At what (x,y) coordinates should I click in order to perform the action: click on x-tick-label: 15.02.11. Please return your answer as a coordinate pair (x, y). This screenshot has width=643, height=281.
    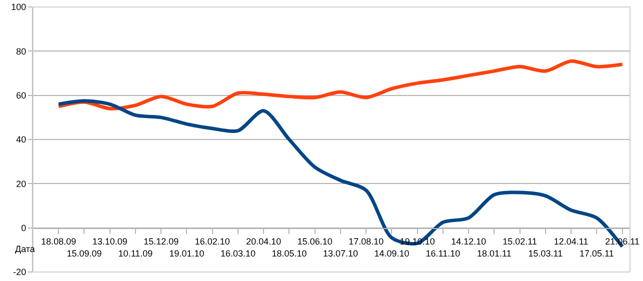
    Looking at the image, I should click on (520, 241).